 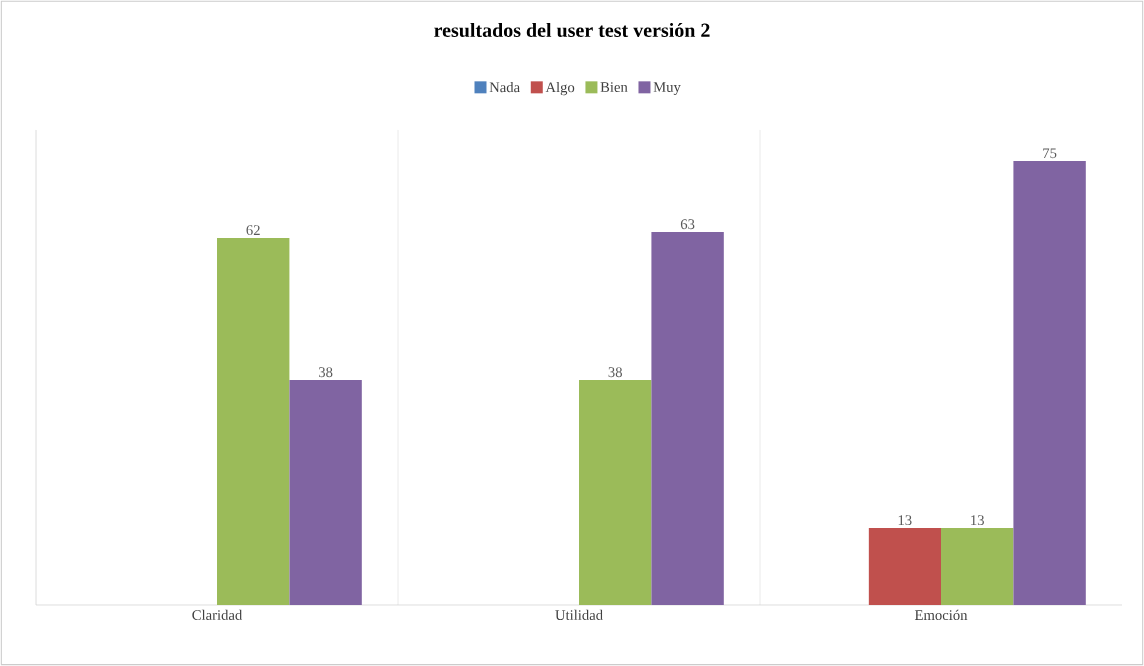 What do you see at coordinates (579, 615) in the screenshot?
I see `x-tick-label: Utilidad` at bounding box center [579, 615].